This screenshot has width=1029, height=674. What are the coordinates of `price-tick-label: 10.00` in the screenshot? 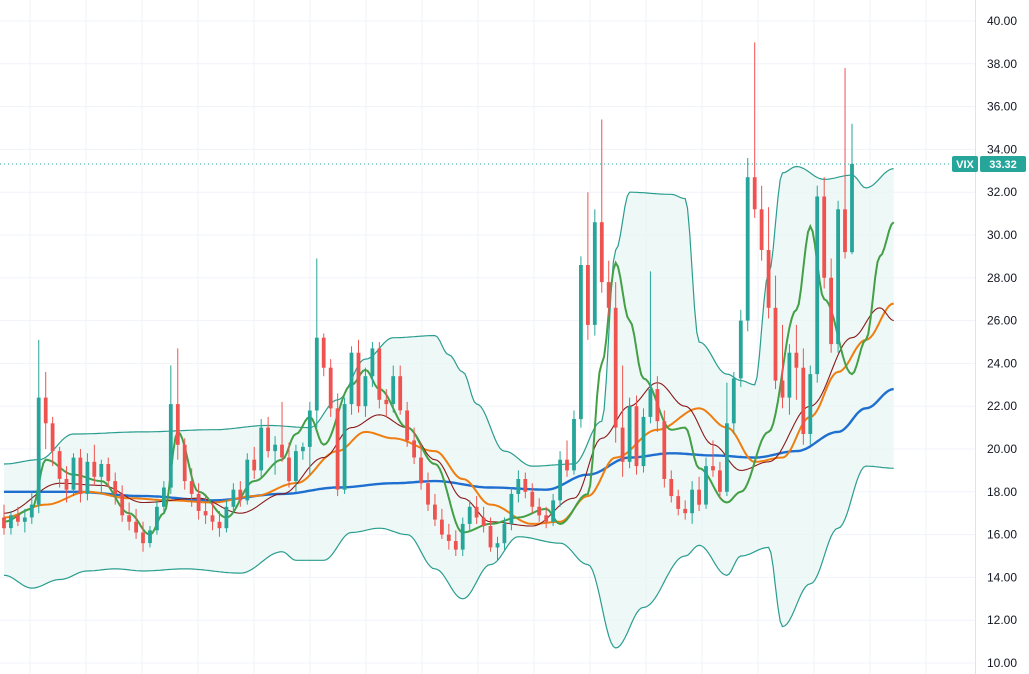 It's located at (1002, 663).